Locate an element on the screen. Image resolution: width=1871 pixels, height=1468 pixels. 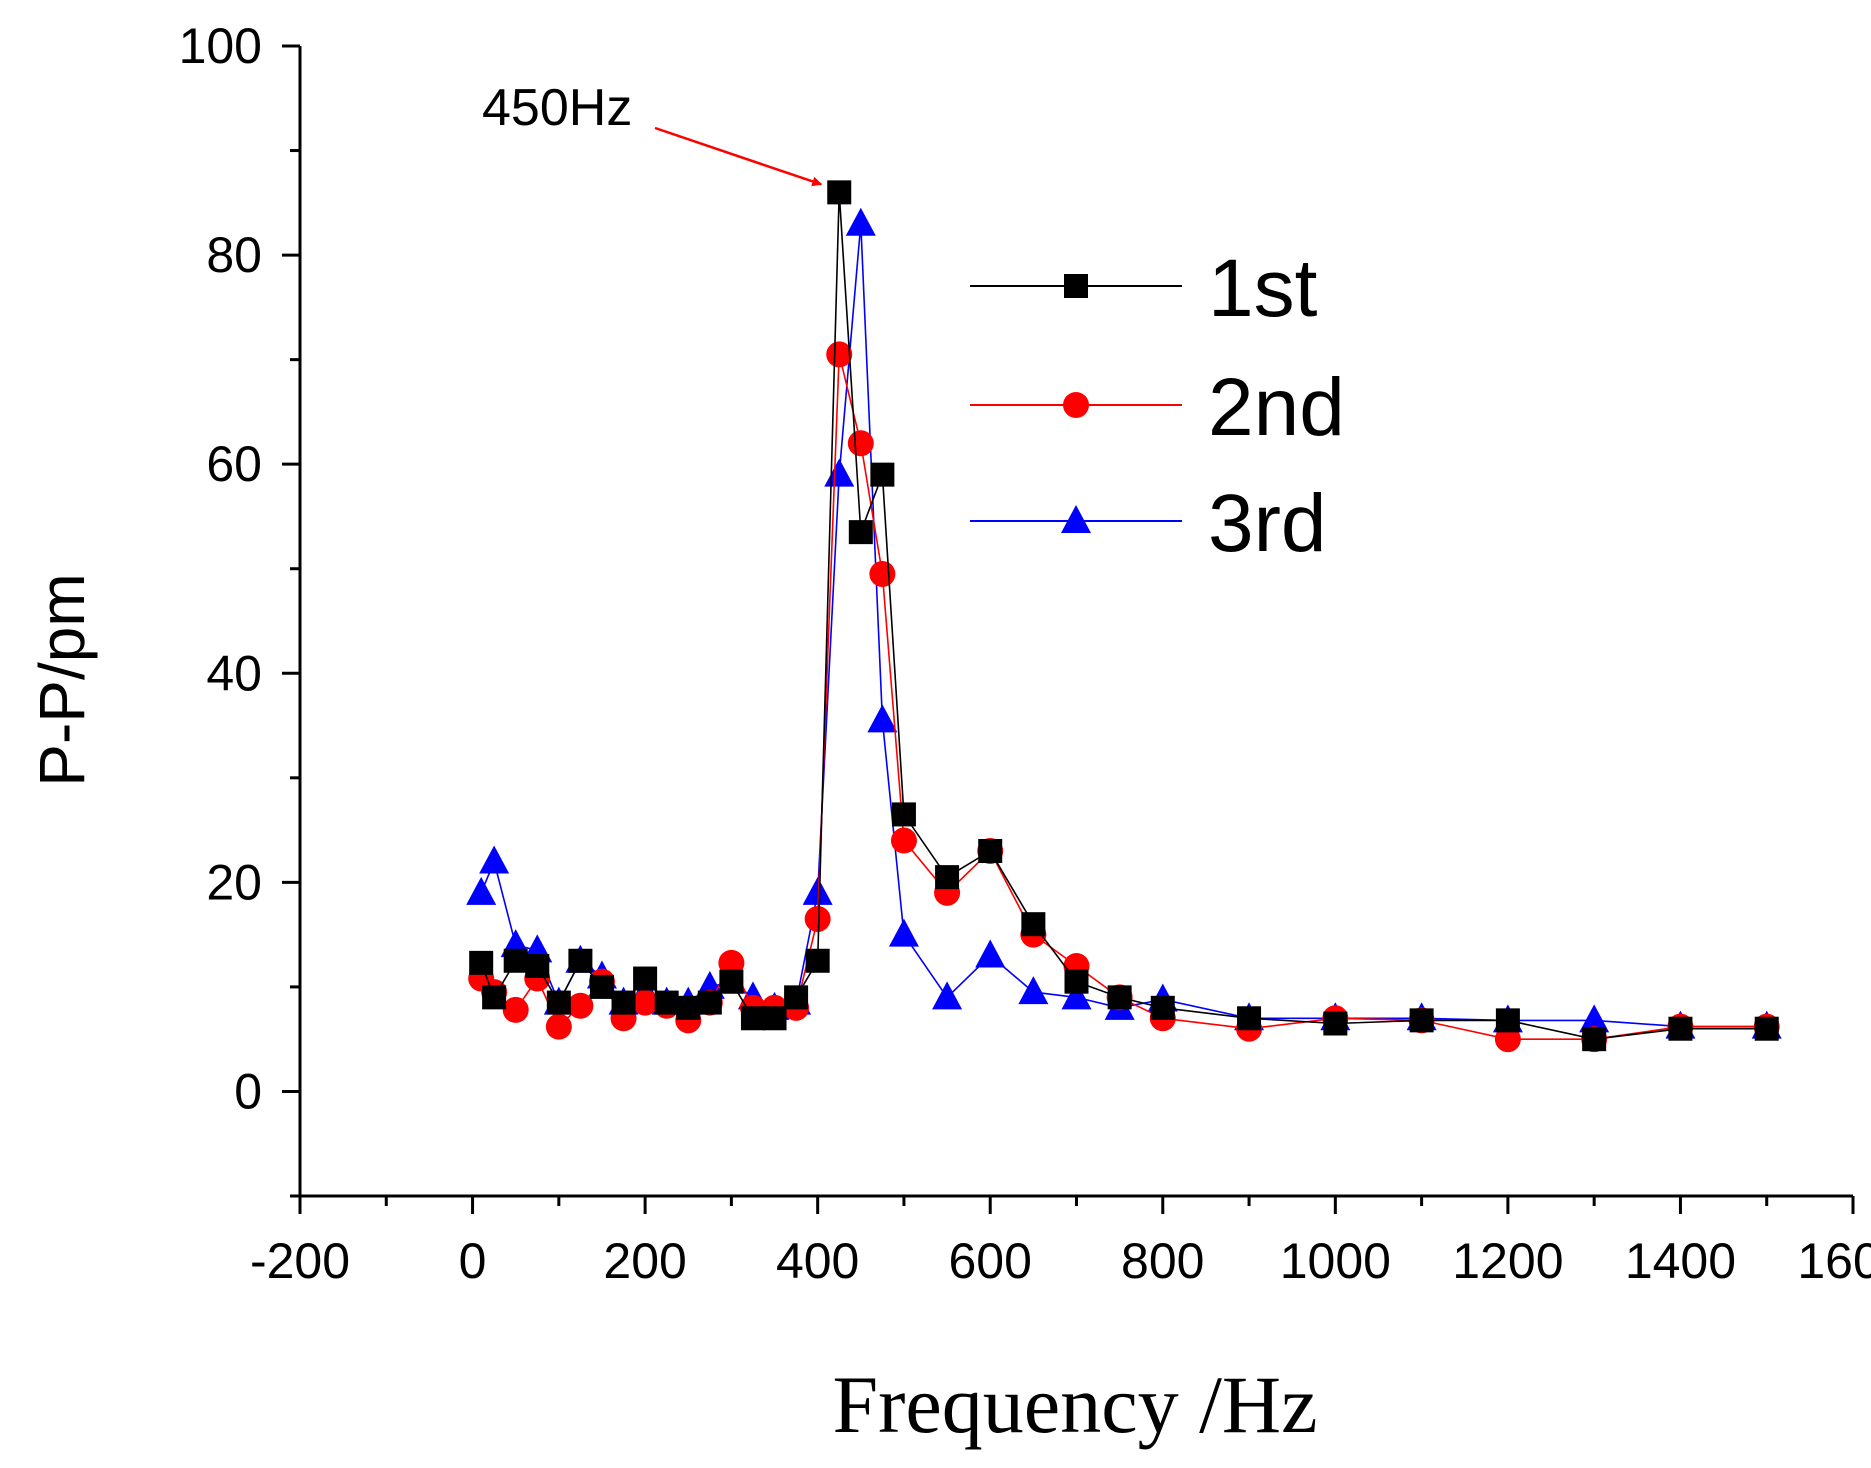
legend-item-3rd: 3rd is located at coordinates (1148, 523).